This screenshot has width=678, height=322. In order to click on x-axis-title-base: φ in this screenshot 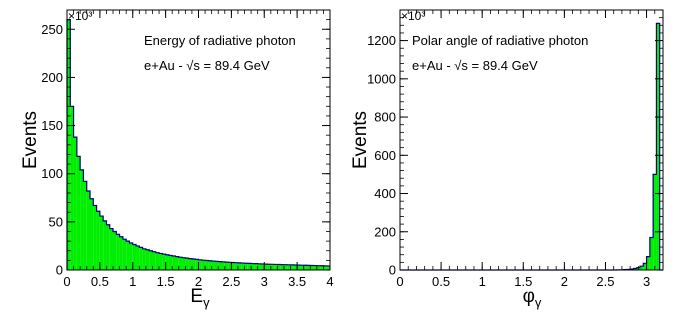, I will do `click(529, 296)`.